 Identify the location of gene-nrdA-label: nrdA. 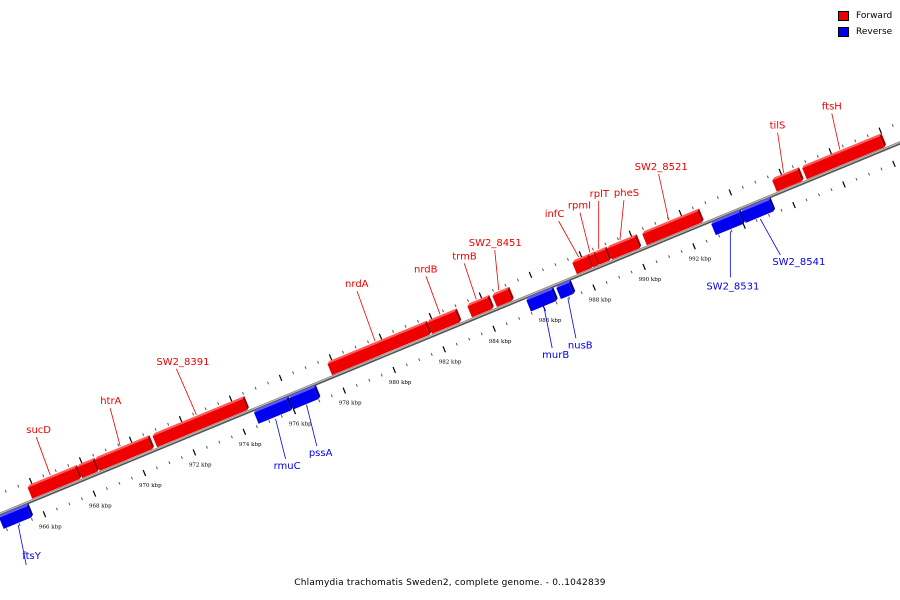
(357, 284).